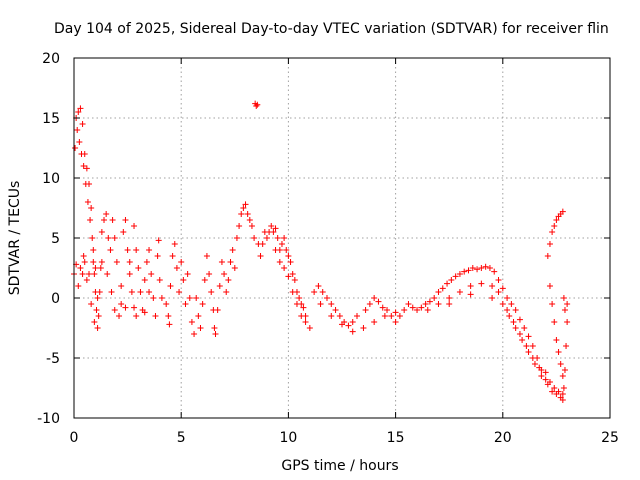  I want to click on y-axis-label: SDTVAR / TECUs, so click(15, 238).